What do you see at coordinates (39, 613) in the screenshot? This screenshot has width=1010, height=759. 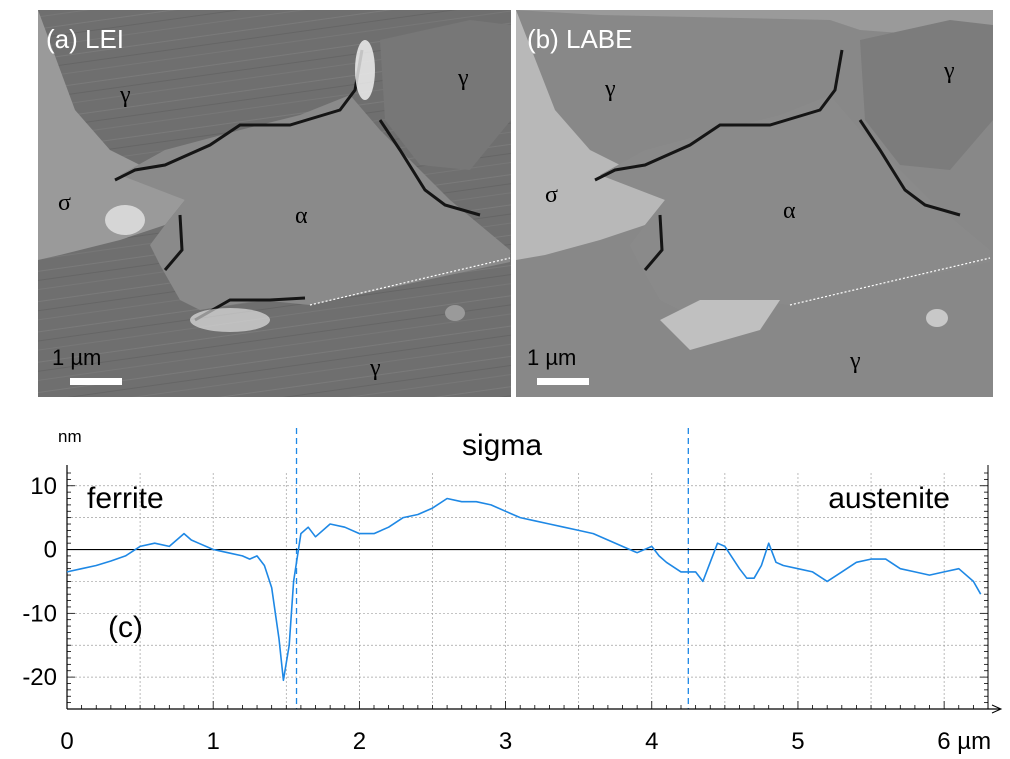 I see `y-tick-label: -10` at bounding box center [39, 613].